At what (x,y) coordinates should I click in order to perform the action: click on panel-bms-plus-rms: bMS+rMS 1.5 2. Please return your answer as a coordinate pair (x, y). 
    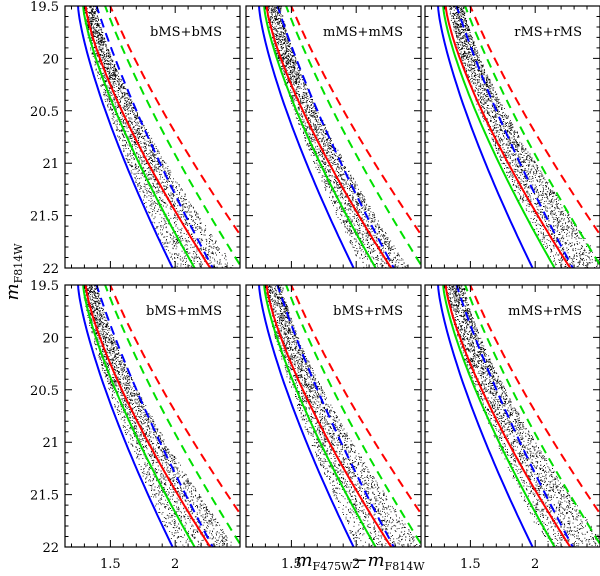
    Looking at the image, I should click on (333, 428).